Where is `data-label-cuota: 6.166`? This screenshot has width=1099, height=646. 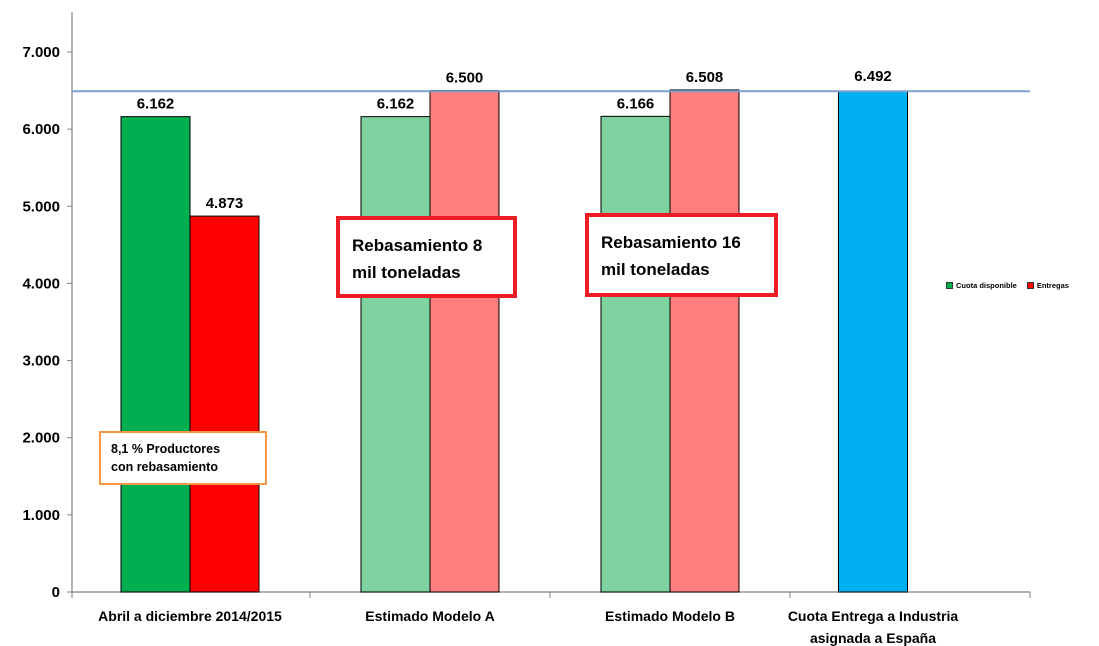
data-label-cuota: 6.166 is located at coordinates (636, 103).